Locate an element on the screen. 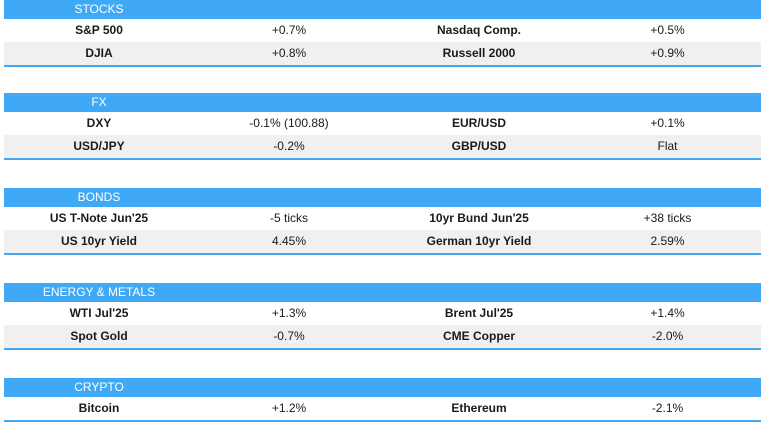 The height and width of the screenshot is (427, 761). section-header: CRYPTO is located at coordinates (382, 387).